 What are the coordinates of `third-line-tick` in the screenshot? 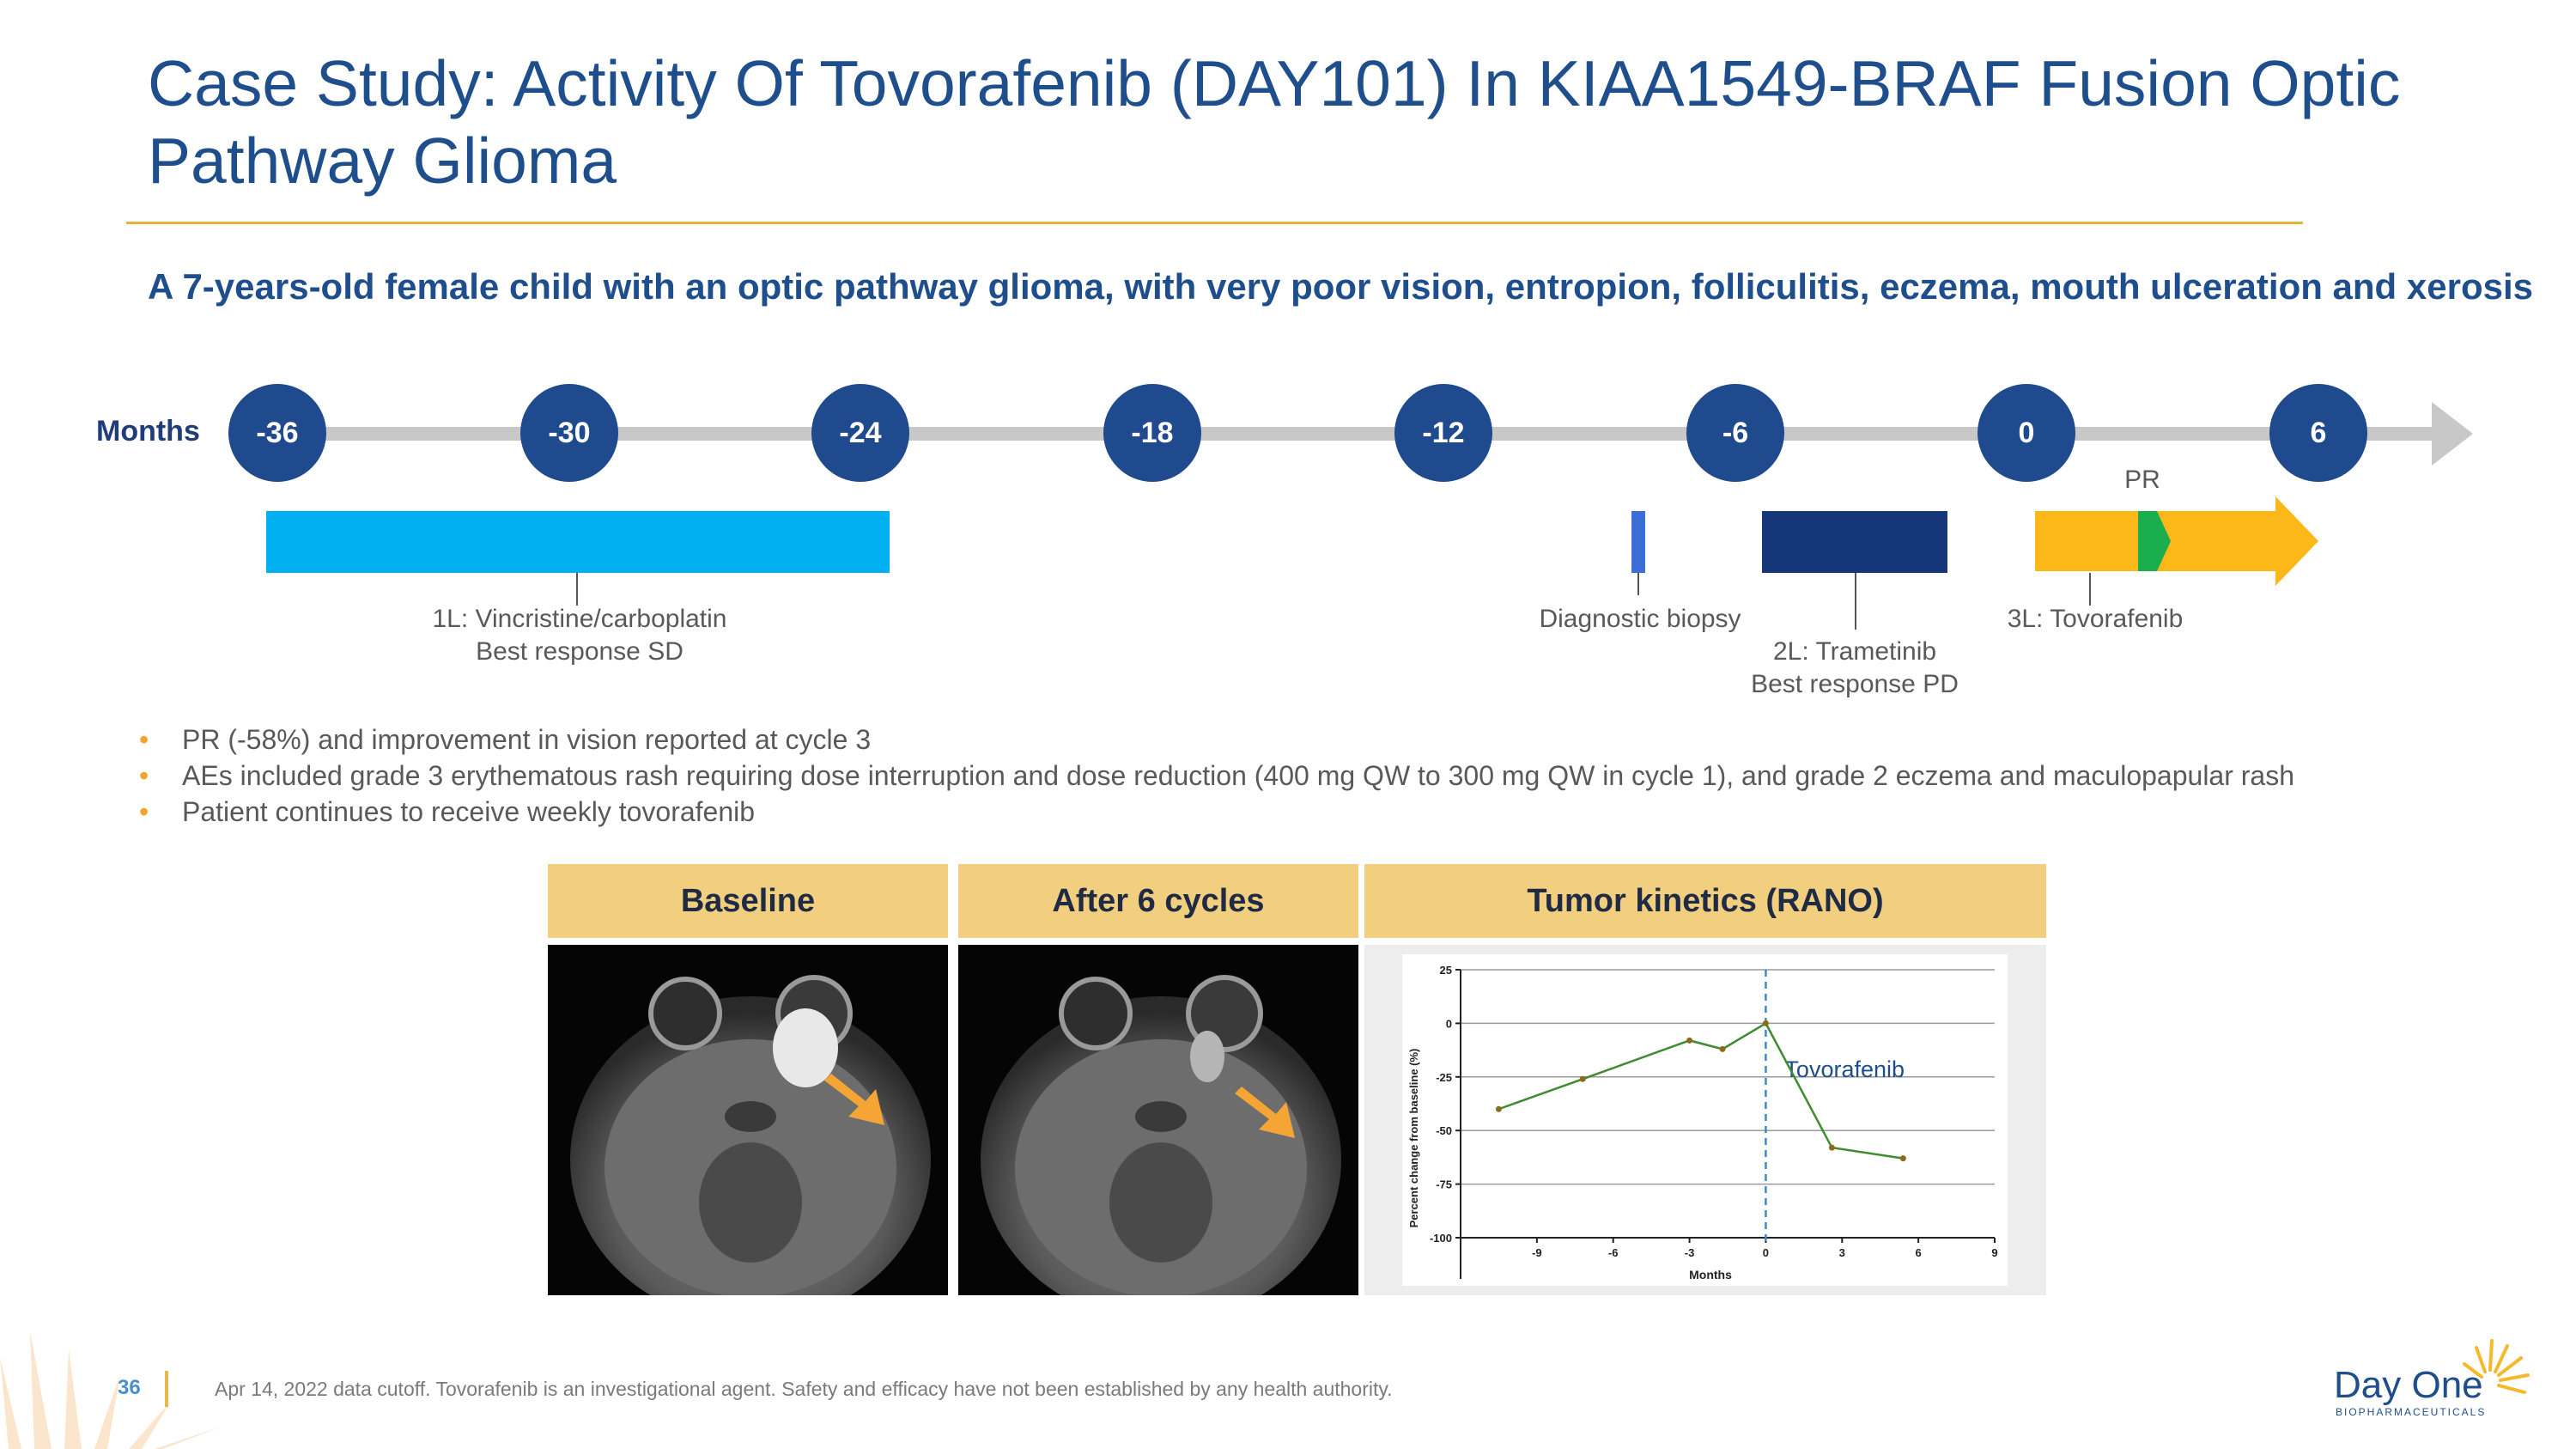 It's located at (2090, 589).